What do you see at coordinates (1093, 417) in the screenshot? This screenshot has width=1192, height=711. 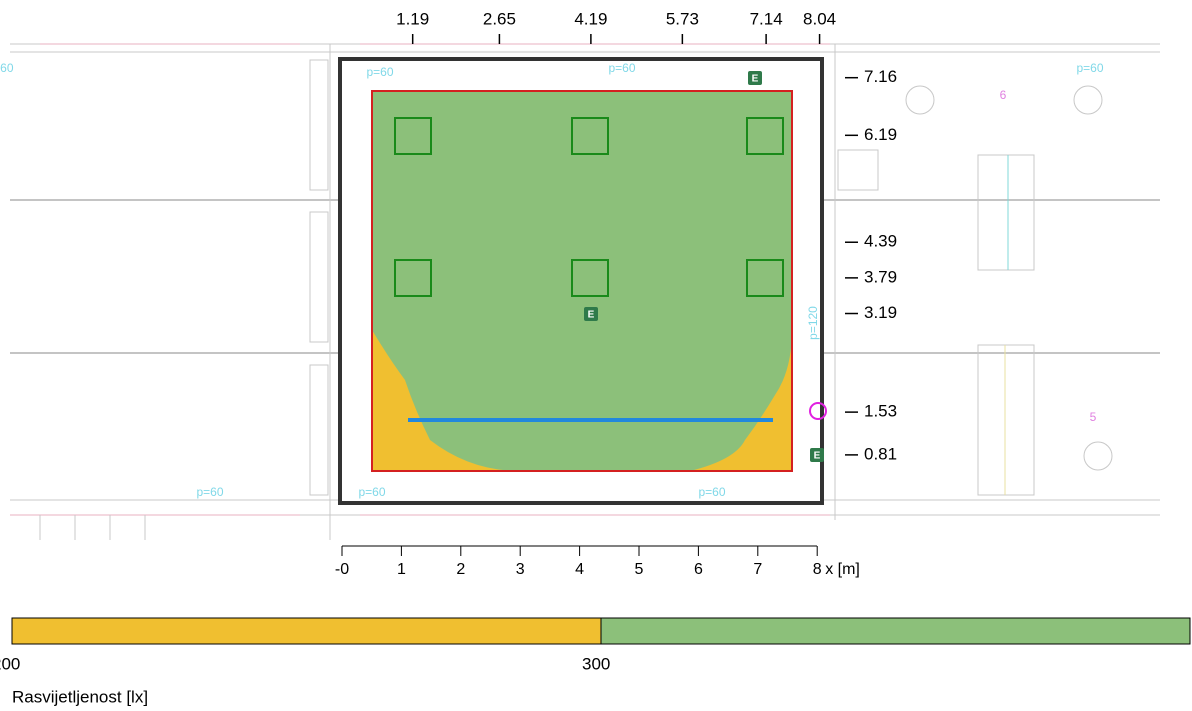 I see `room-label: 5` at bounding box center [1093, 417].